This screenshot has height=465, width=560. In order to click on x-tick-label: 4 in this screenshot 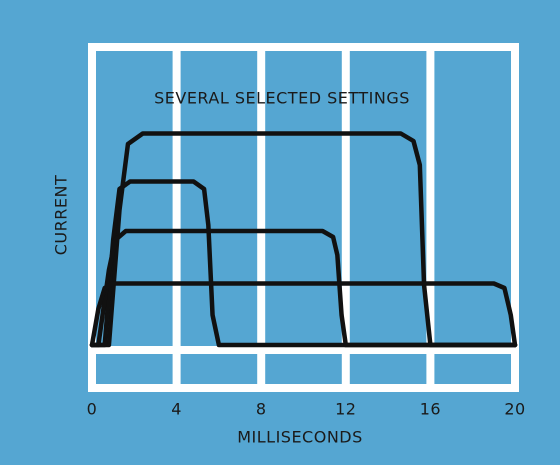, I will do `click(176, 409)`.